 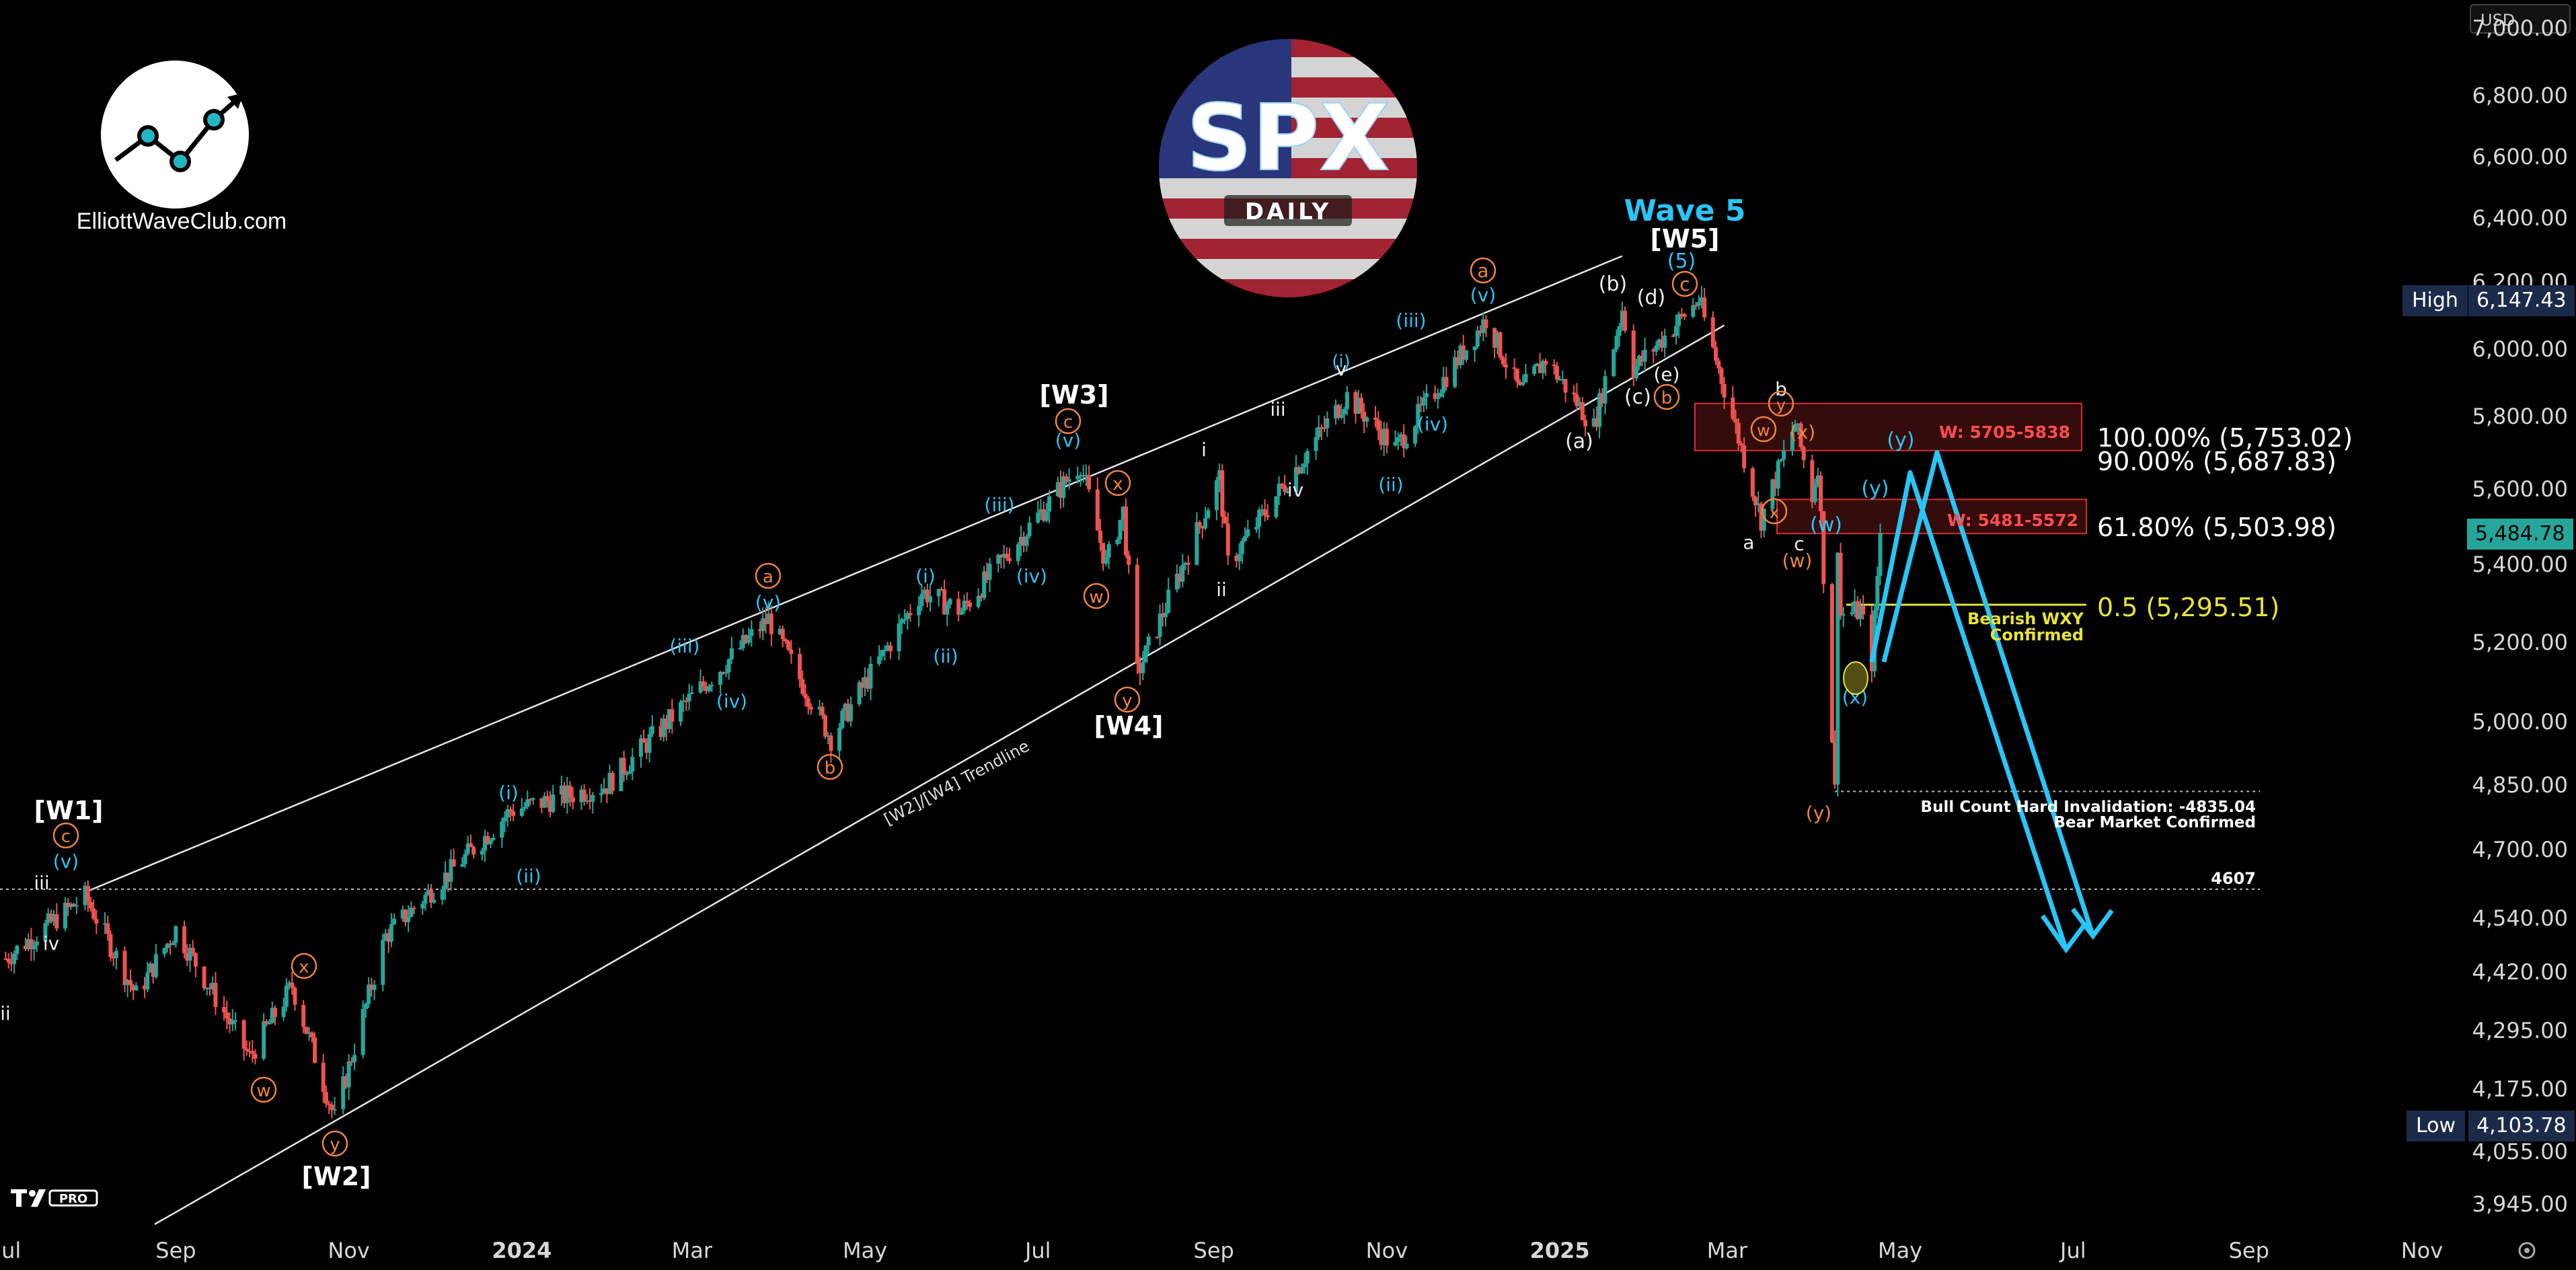 I want to click on svg-text: (i), so click(x=925, y=576).